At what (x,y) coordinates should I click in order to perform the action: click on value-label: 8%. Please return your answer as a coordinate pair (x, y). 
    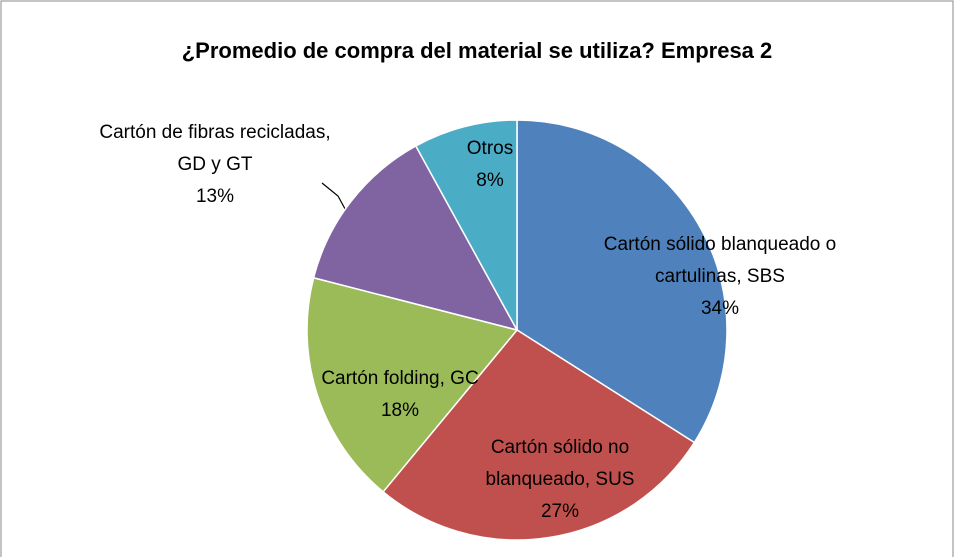
    Looking at the image, I should click on (490, 180).